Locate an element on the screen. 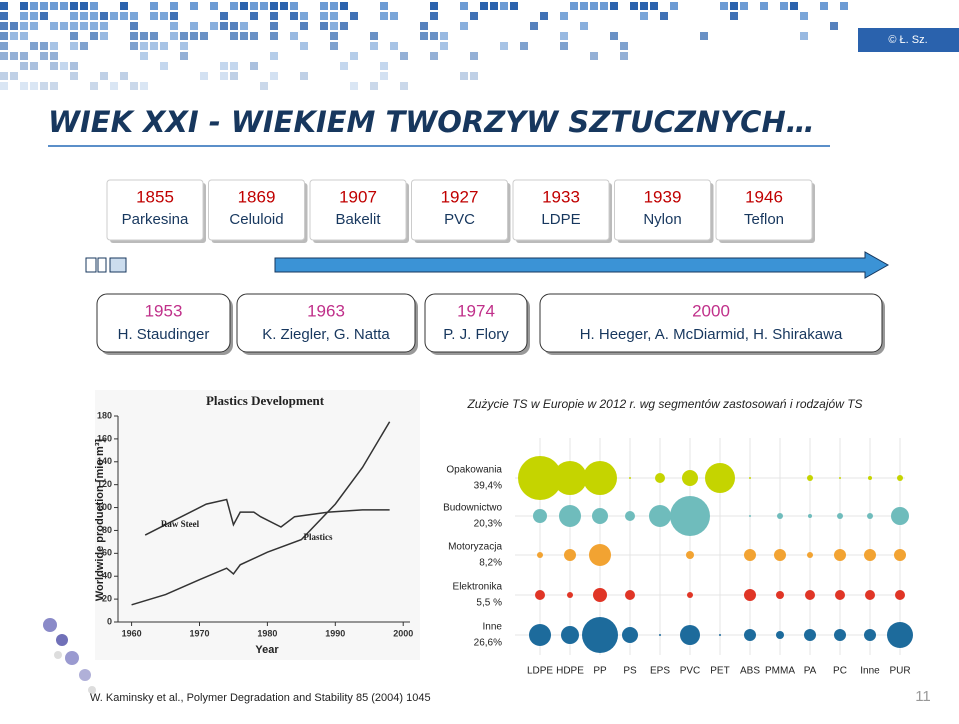 This screenshot has width=959, height=724. copyright: © Ł. Sz. is located at coordinates (907, 40).